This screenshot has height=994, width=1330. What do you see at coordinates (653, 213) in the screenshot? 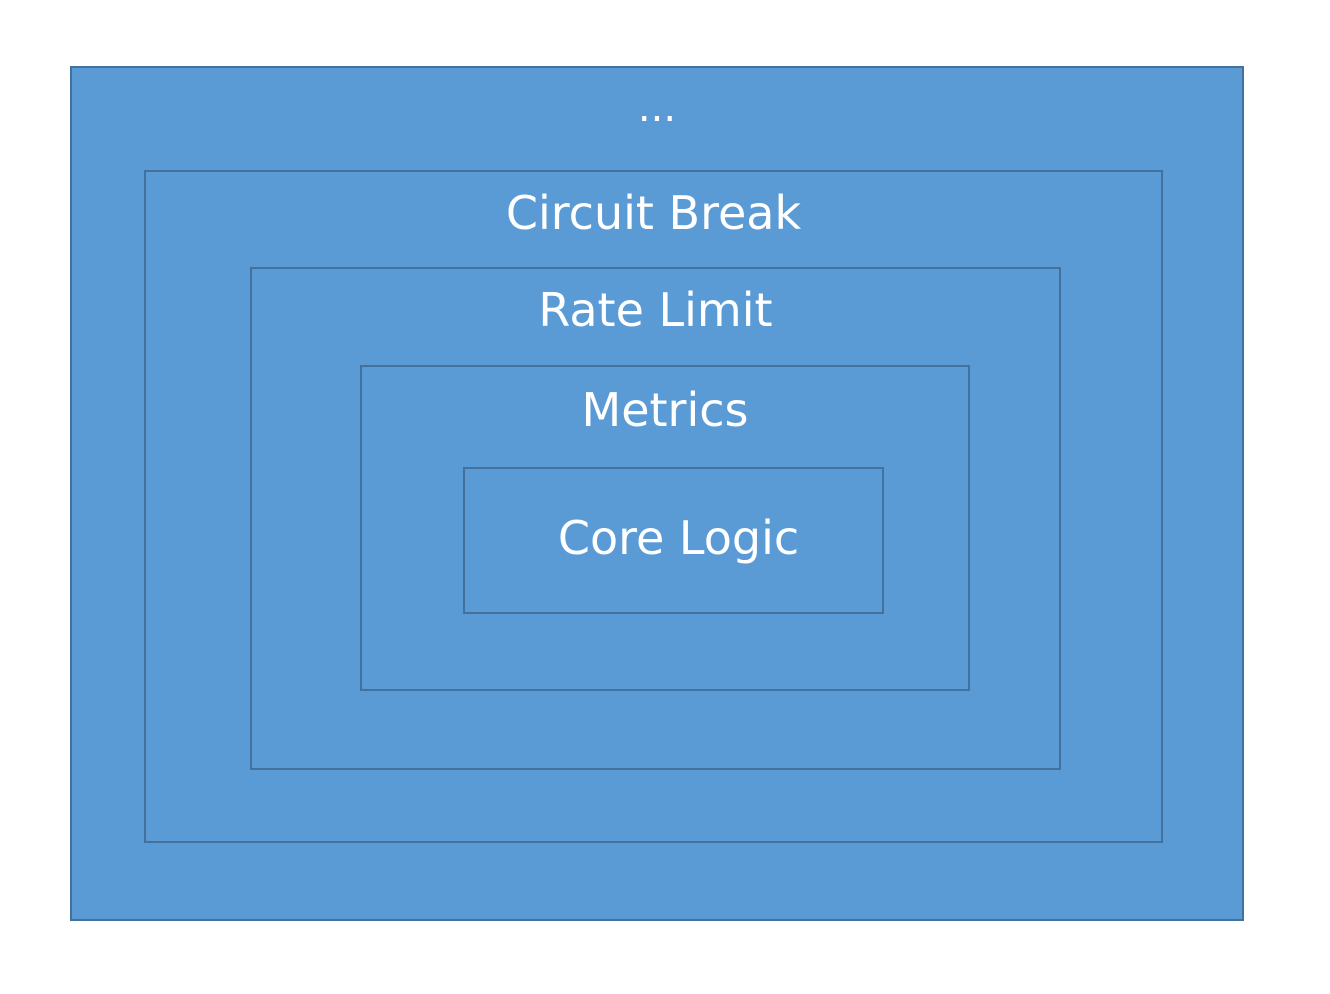
I see `circuit-break-label: Circuit Break` at bounding box center [653, 213].